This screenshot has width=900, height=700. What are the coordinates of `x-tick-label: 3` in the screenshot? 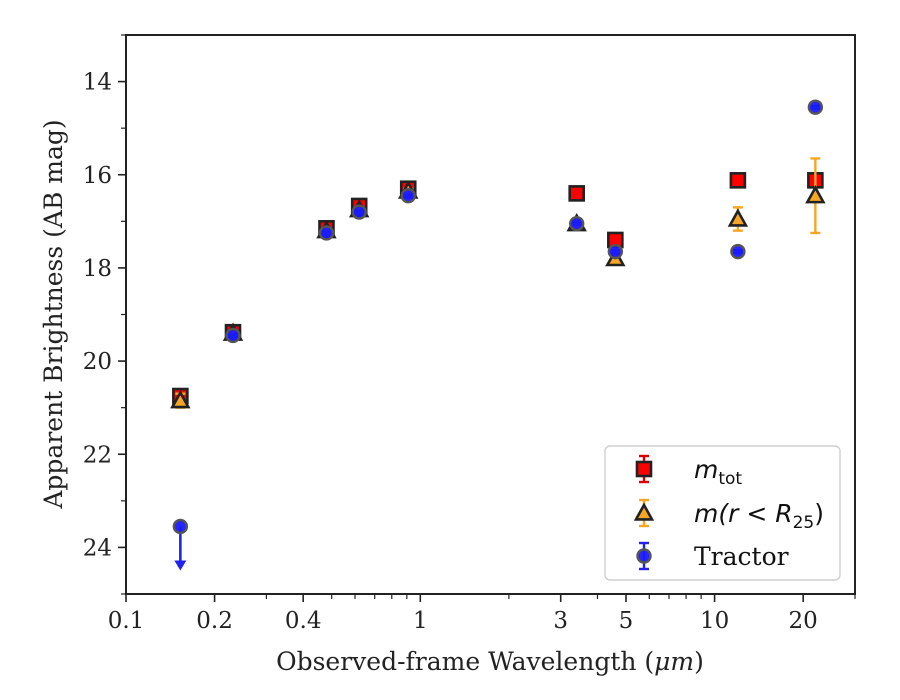 It's located at (560, 621).